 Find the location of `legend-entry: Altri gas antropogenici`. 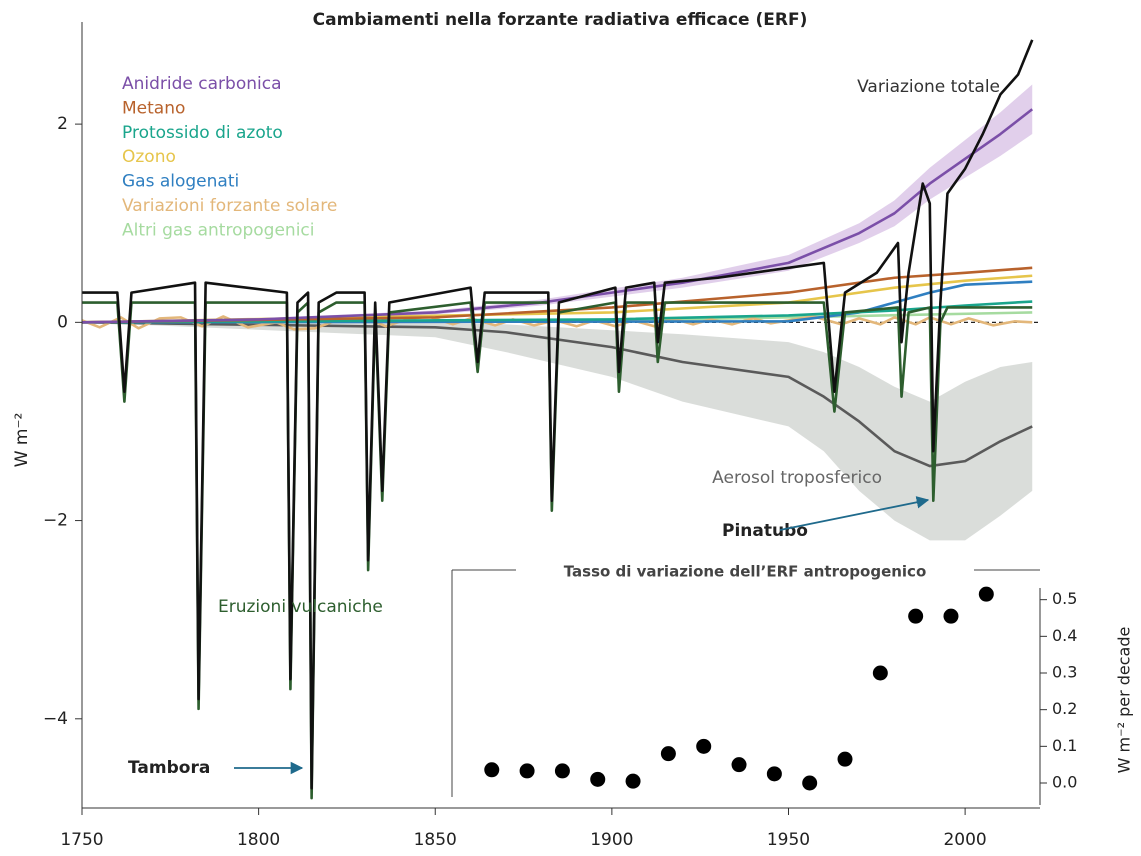

legend-entry: Altri gas antropogenici is located at coordinates (218, 230).